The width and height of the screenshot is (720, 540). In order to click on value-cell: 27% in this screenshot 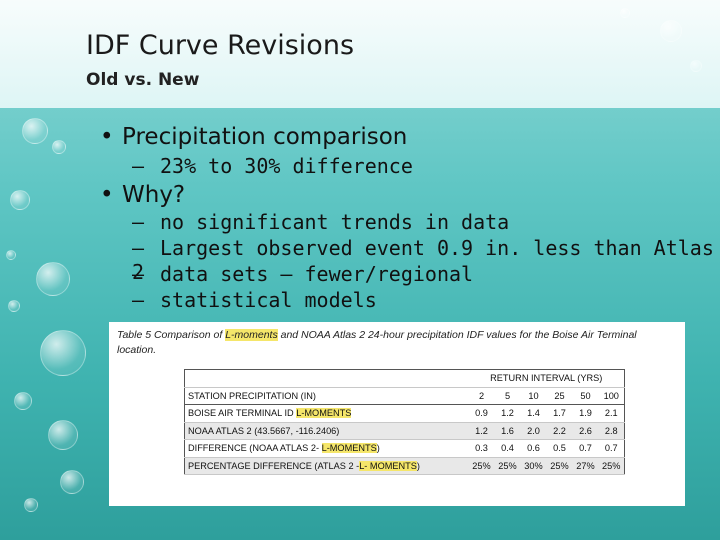, I will do `click(585, 466)`.